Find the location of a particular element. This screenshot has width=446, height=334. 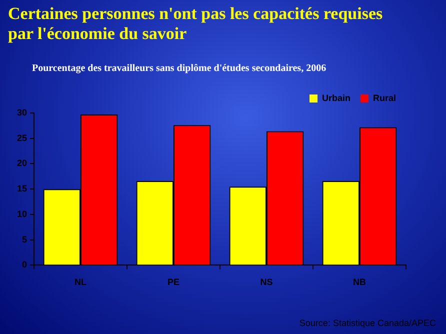

legend-label: Rural is located at coordinates (384, 97).